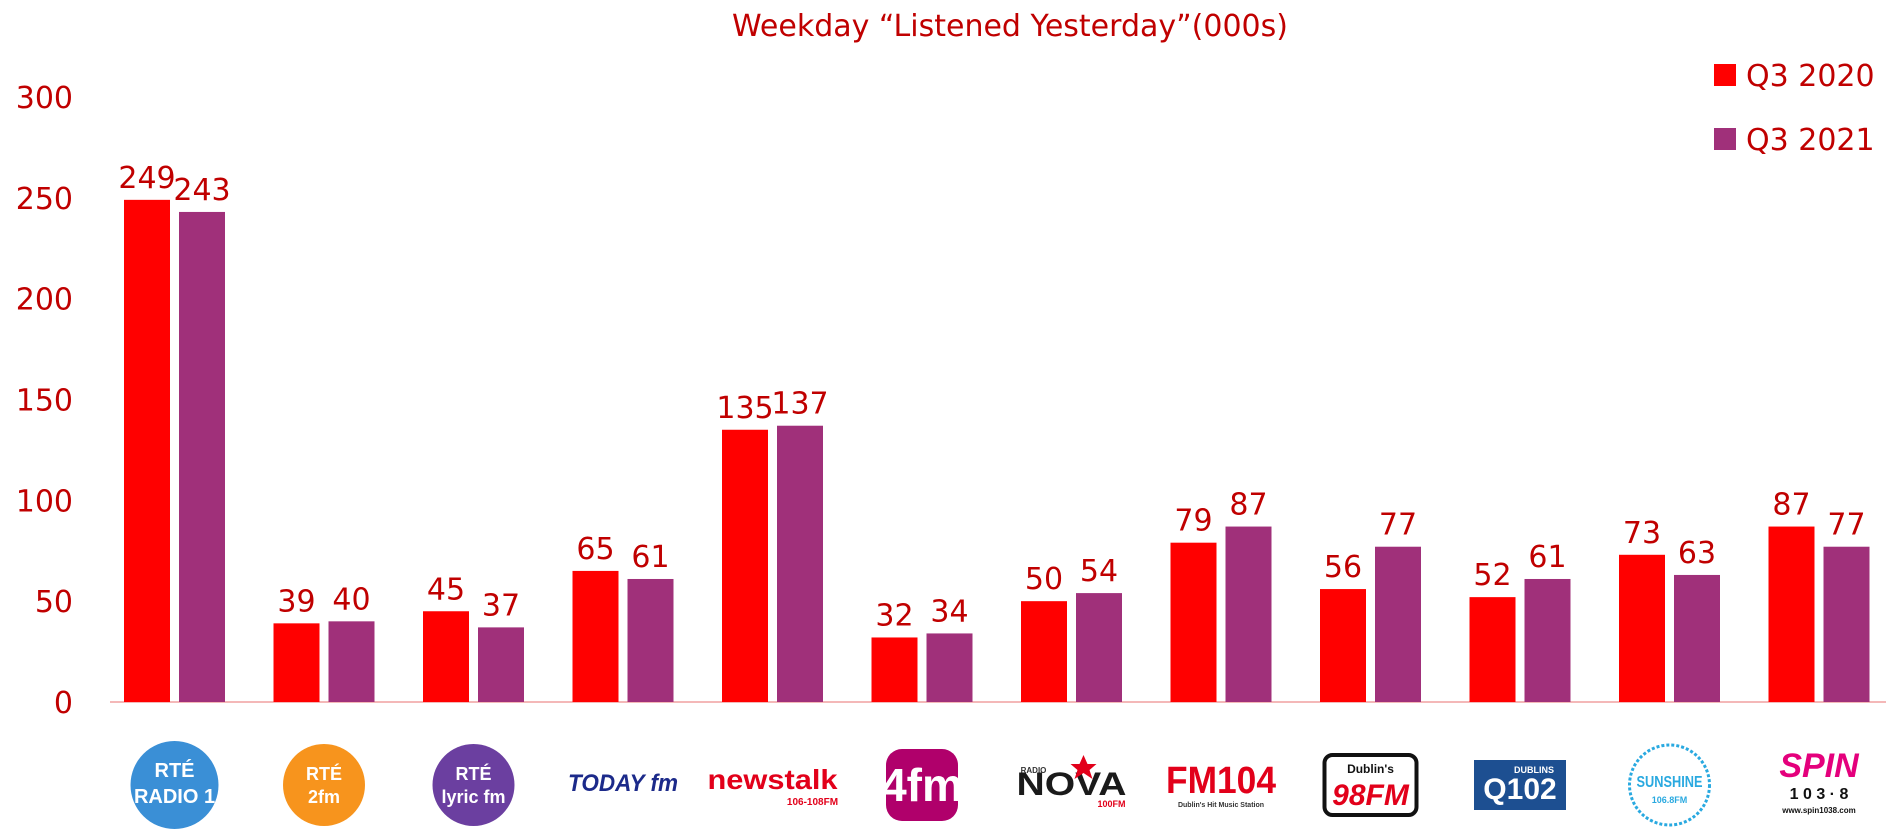 This screenshot has width=1886, height=832. I want to click on legend-label: Q3 2020, so click(1810, 76).